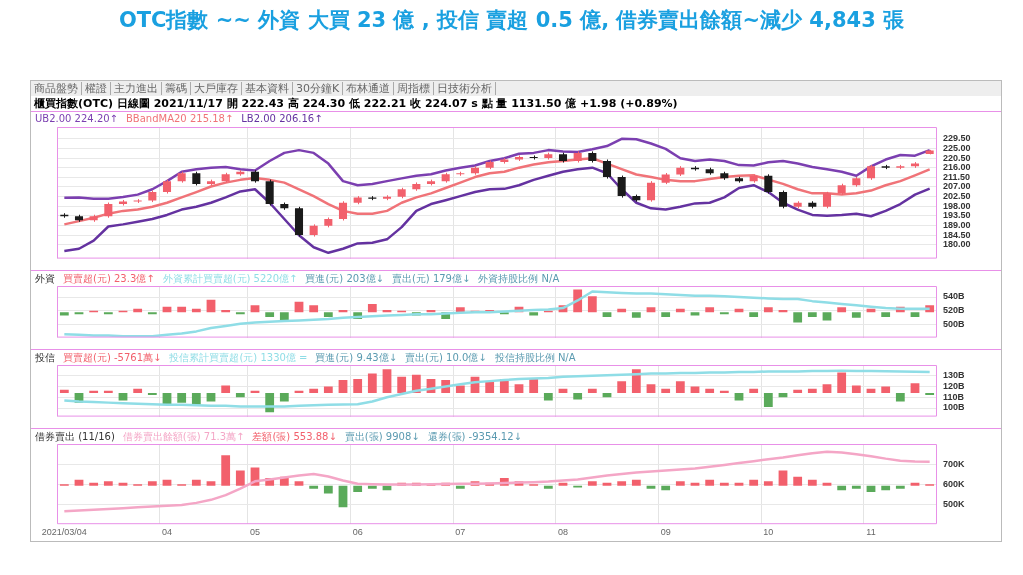 The image size is (1023, 575). Describe the element at coordinates (519, 278) in the screenshot. I see `text: 外資持股比例 N/A` at that location.